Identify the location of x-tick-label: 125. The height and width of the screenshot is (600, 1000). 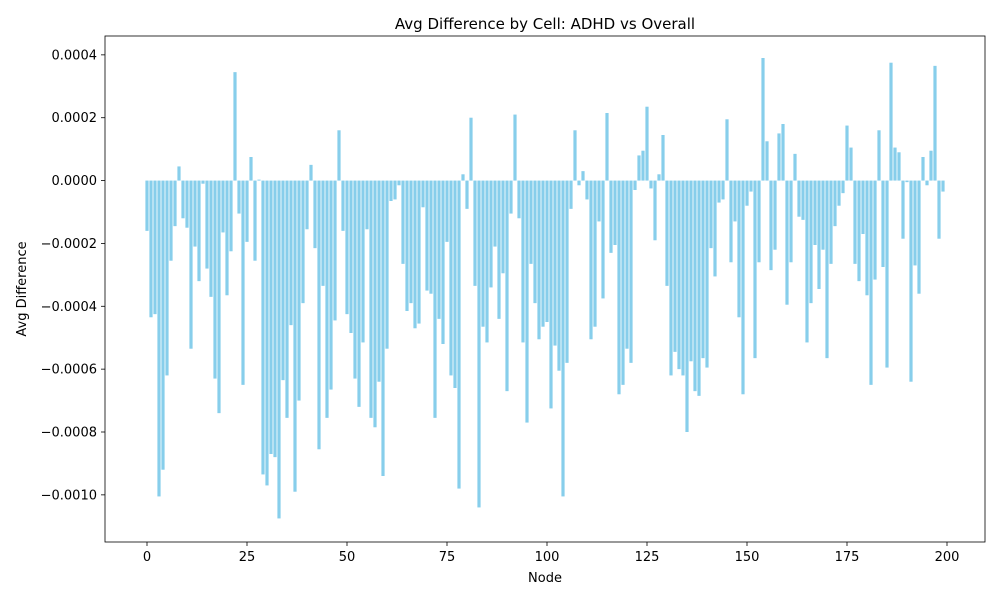
(647, 557).